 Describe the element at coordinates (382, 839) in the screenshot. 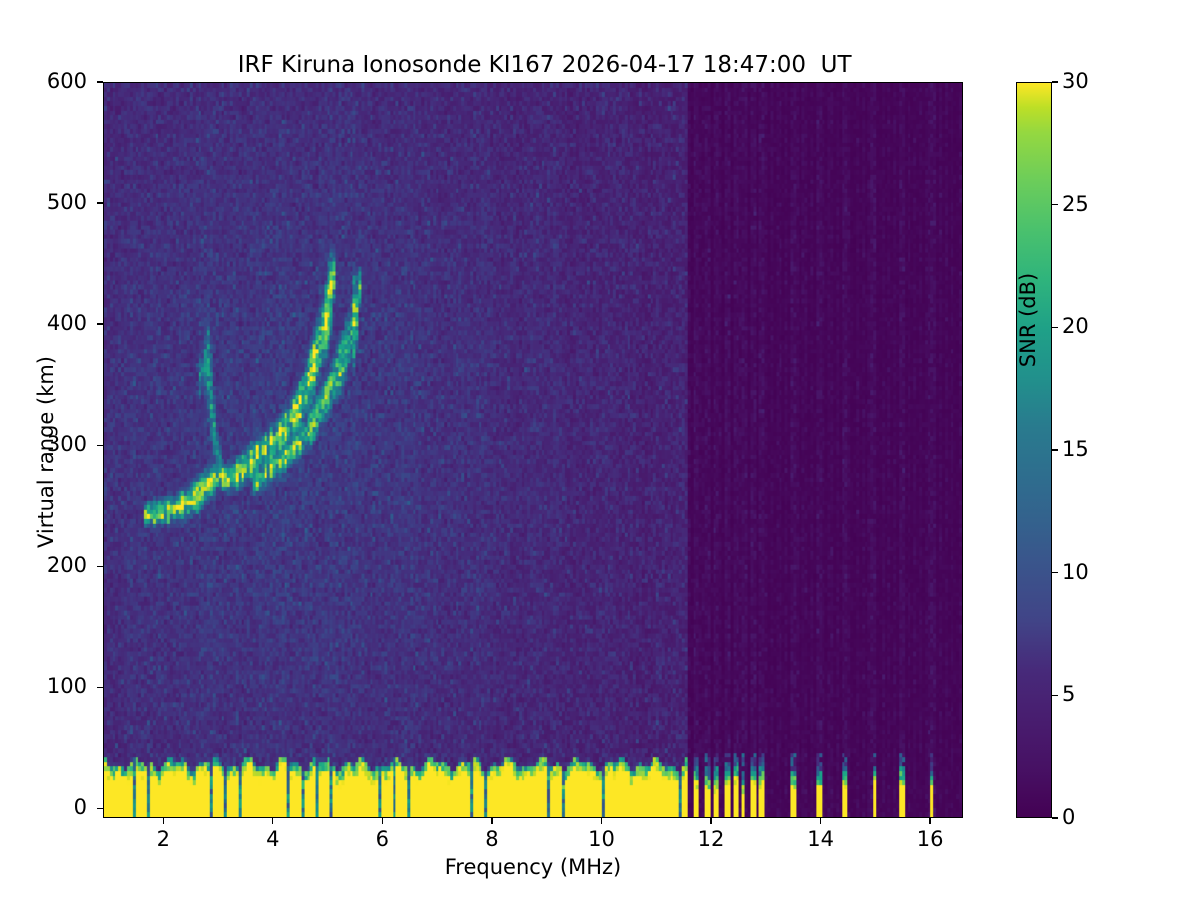

I see `x-tick-label: 6` at that location.